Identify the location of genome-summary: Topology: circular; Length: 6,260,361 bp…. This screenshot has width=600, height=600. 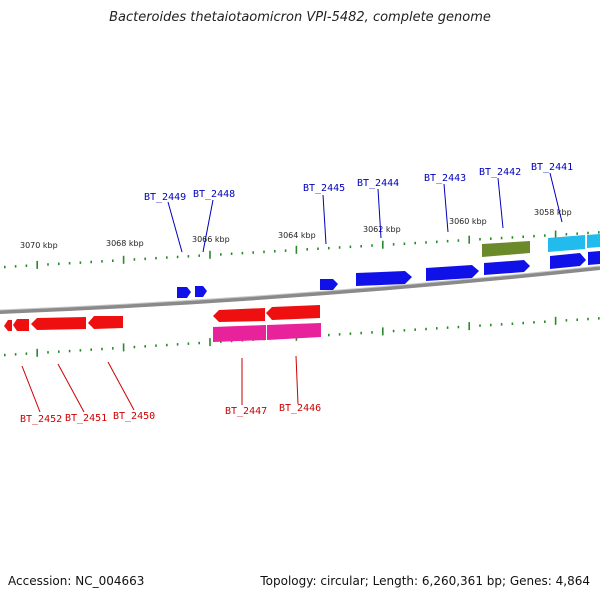
(425, 581).